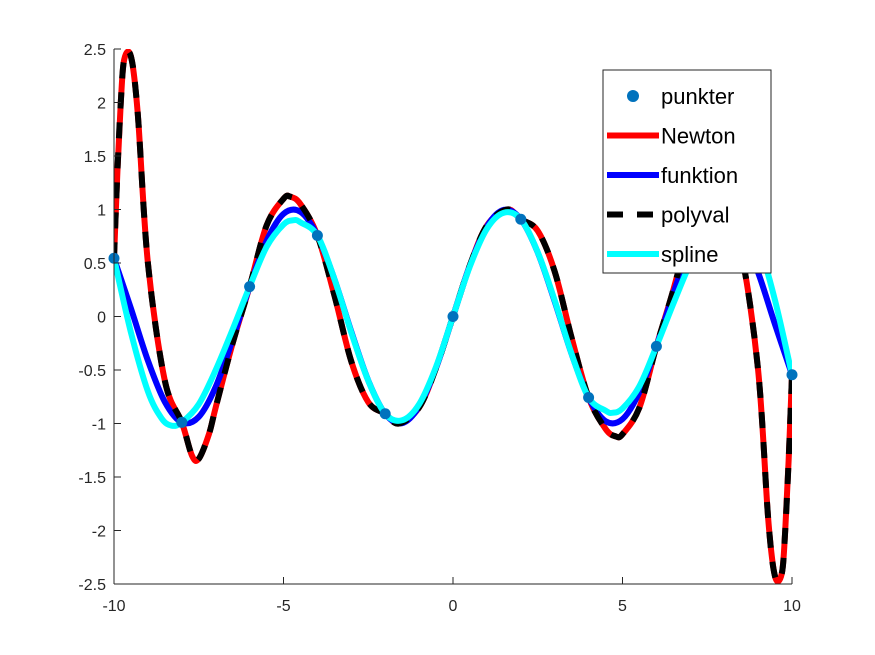  I want to click on y-tick-label: -1.5, so click(92, 478).